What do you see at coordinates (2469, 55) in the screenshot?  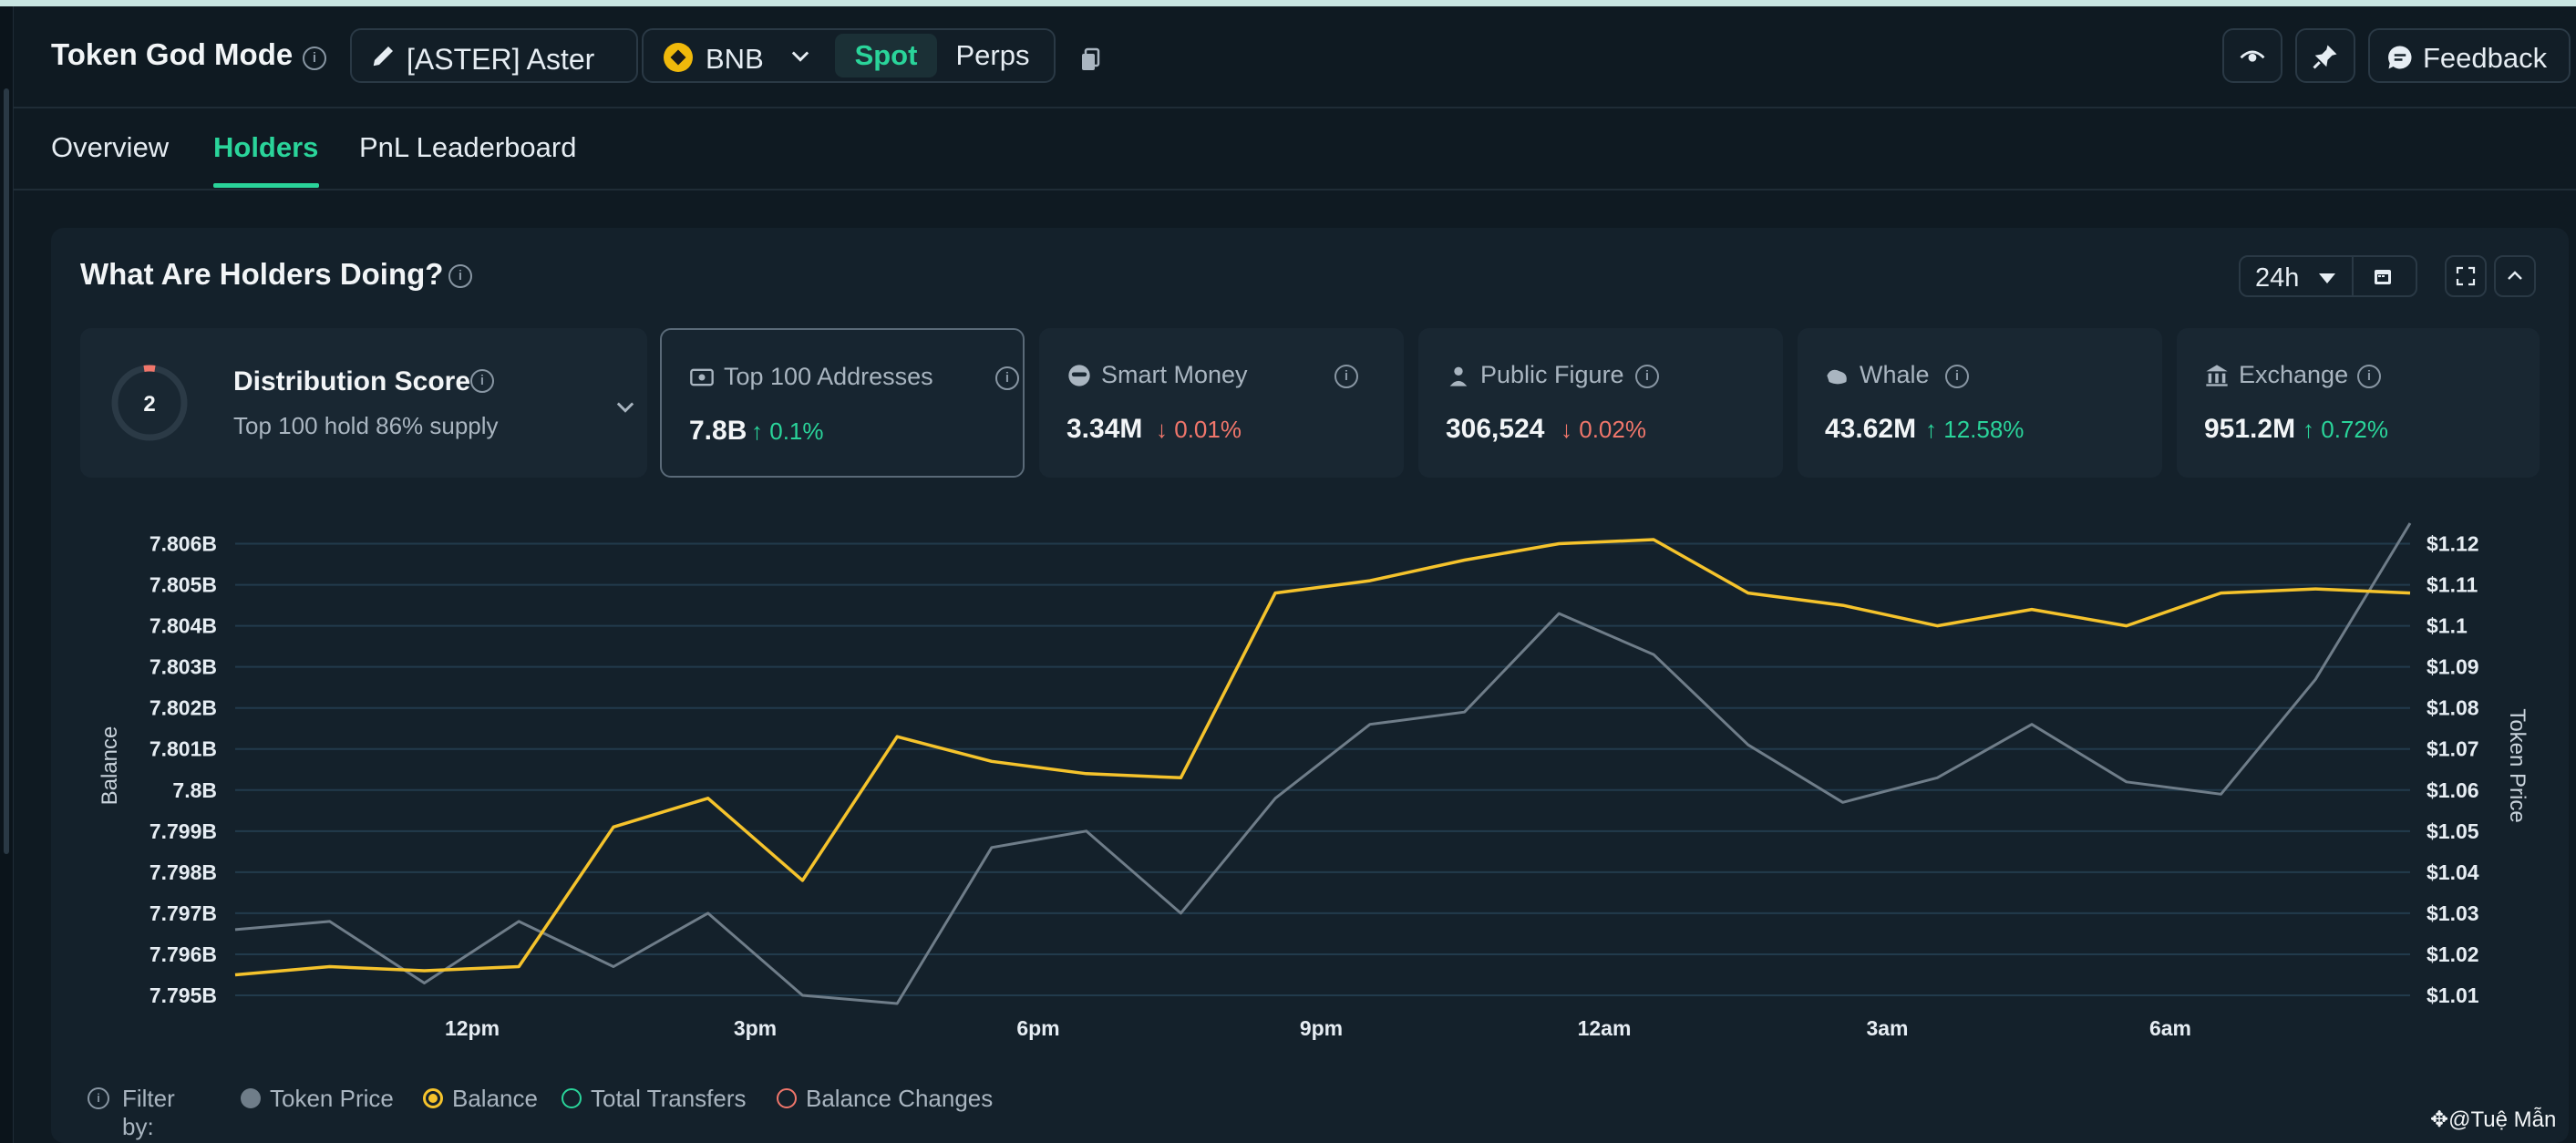 I see `feedback-button: Feedback` at bounding box center [2469, 55].